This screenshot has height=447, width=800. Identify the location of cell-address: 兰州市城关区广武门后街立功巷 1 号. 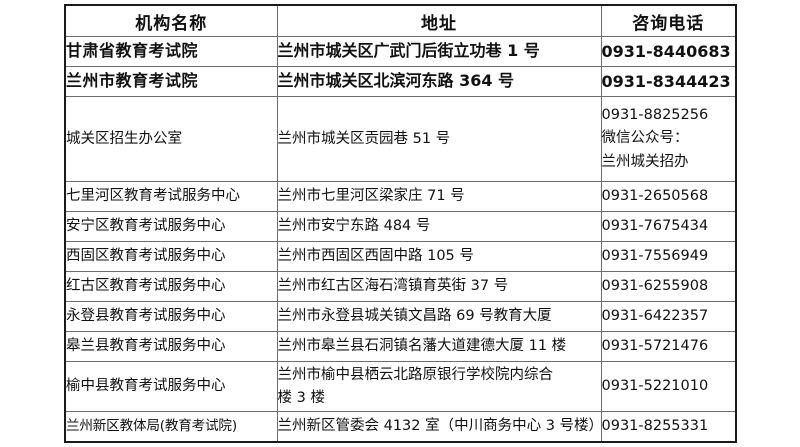
(439, 51).